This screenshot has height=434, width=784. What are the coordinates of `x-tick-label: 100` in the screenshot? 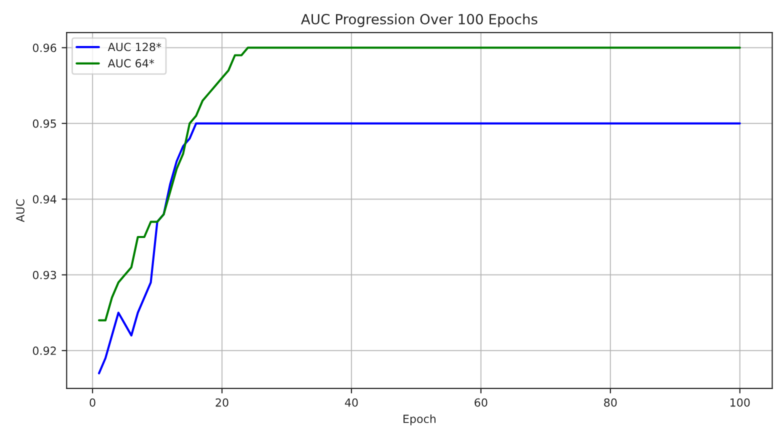 It's located at (740, 402).